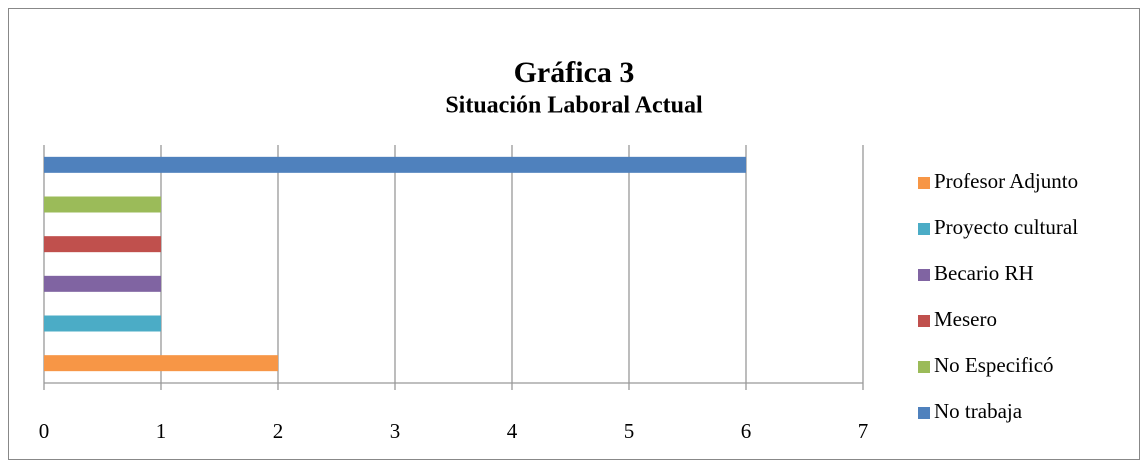  Describe the element at coordinates (395, 431) in the screenshot. I see `x-tick-label: 3` at that location.